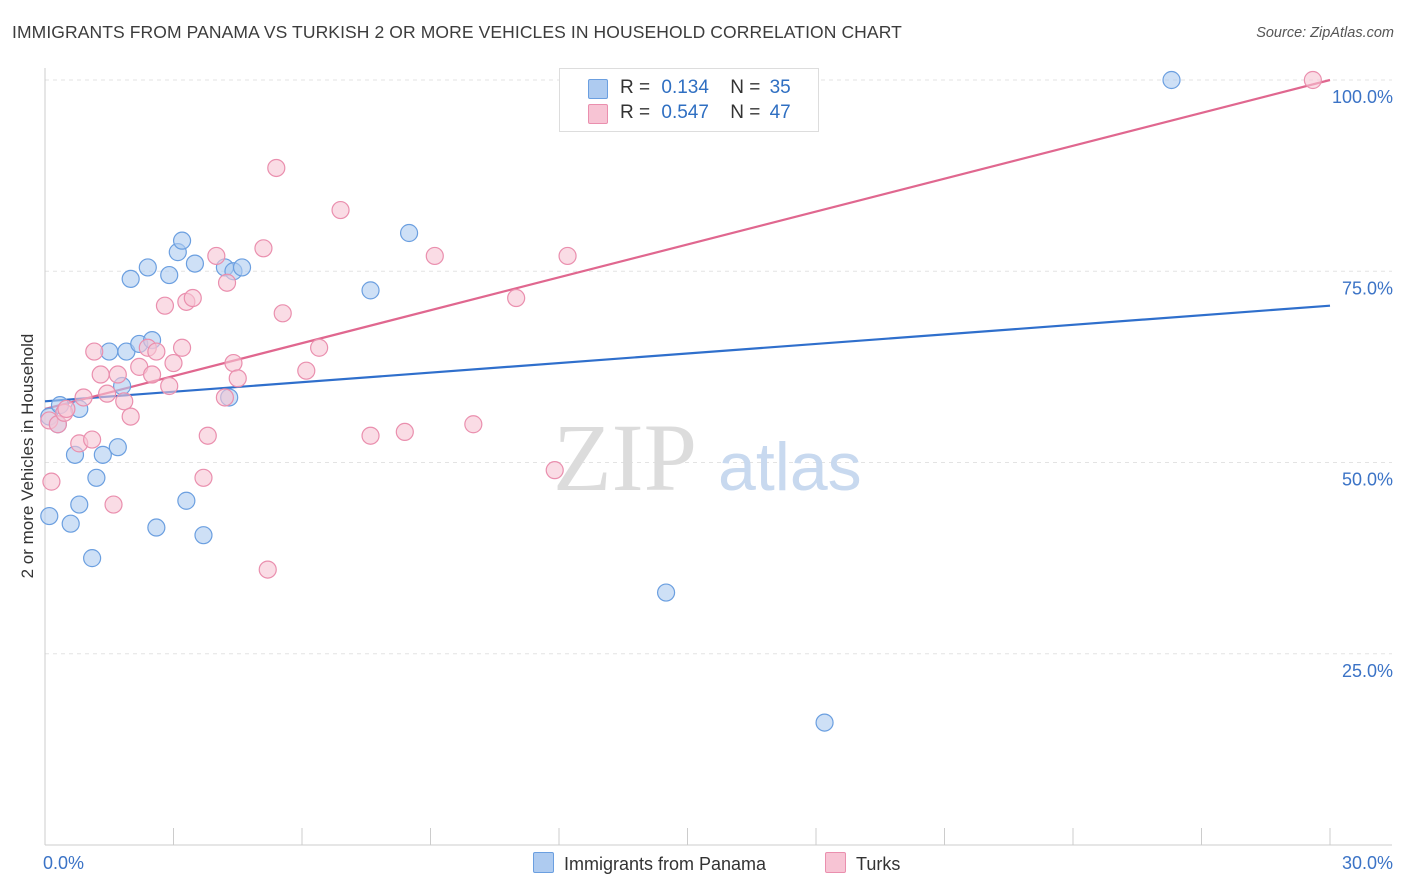 The image size is (1406, 892). What do you see at coordinates (878, 864) in the screenshot?
I see `legend-label-turks: Turks` at bounding box center [878, 864].